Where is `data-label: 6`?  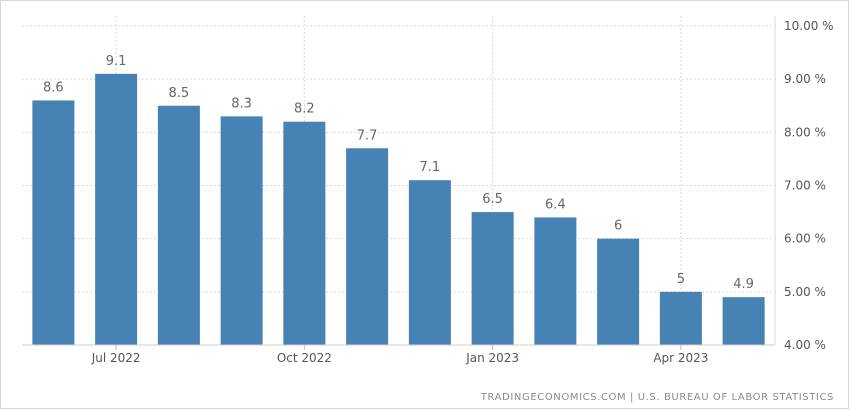
data-label: 6 is located at coordinates (618, 226).